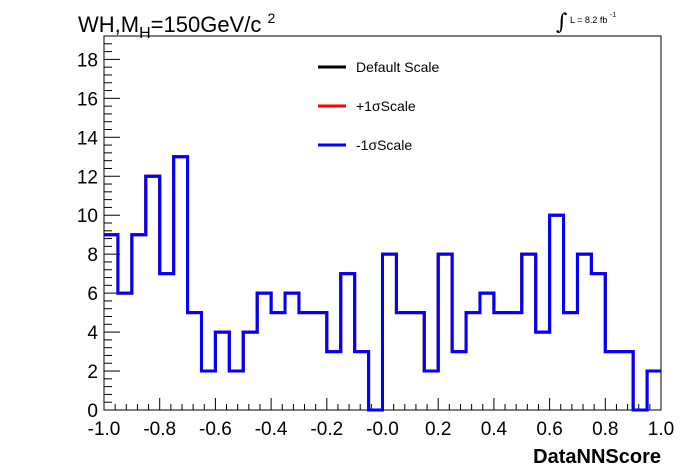 This screenshot has width=696, height=472. I want to click on x-tick-label: 0.6, so click(549, 429).